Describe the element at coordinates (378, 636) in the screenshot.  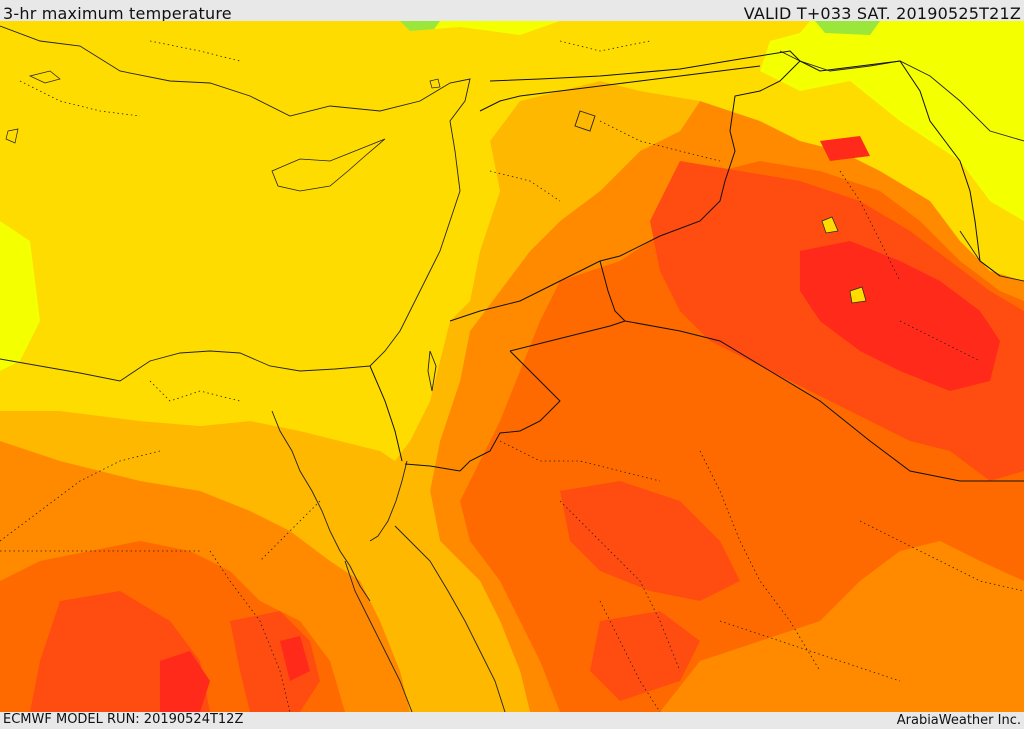
I see `red-sea-west-coast` at that location.